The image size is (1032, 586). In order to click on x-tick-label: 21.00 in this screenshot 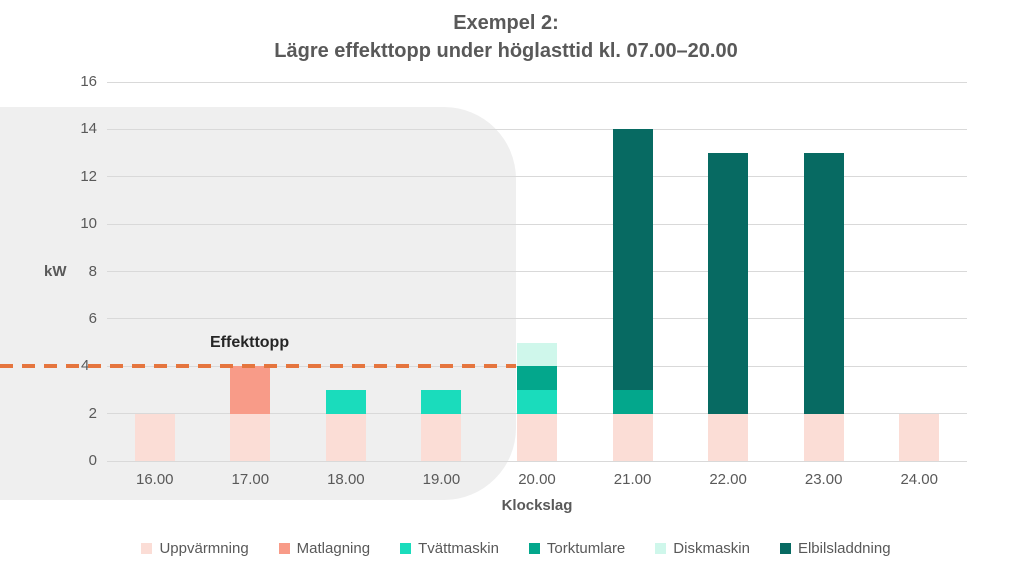, I will do `click(632, 479)`.